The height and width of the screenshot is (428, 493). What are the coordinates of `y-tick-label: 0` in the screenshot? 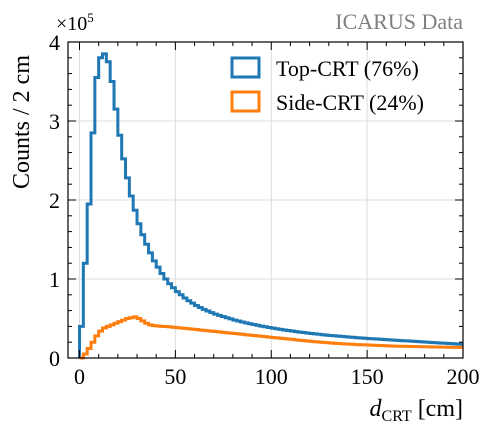 It's located at (54, 358).